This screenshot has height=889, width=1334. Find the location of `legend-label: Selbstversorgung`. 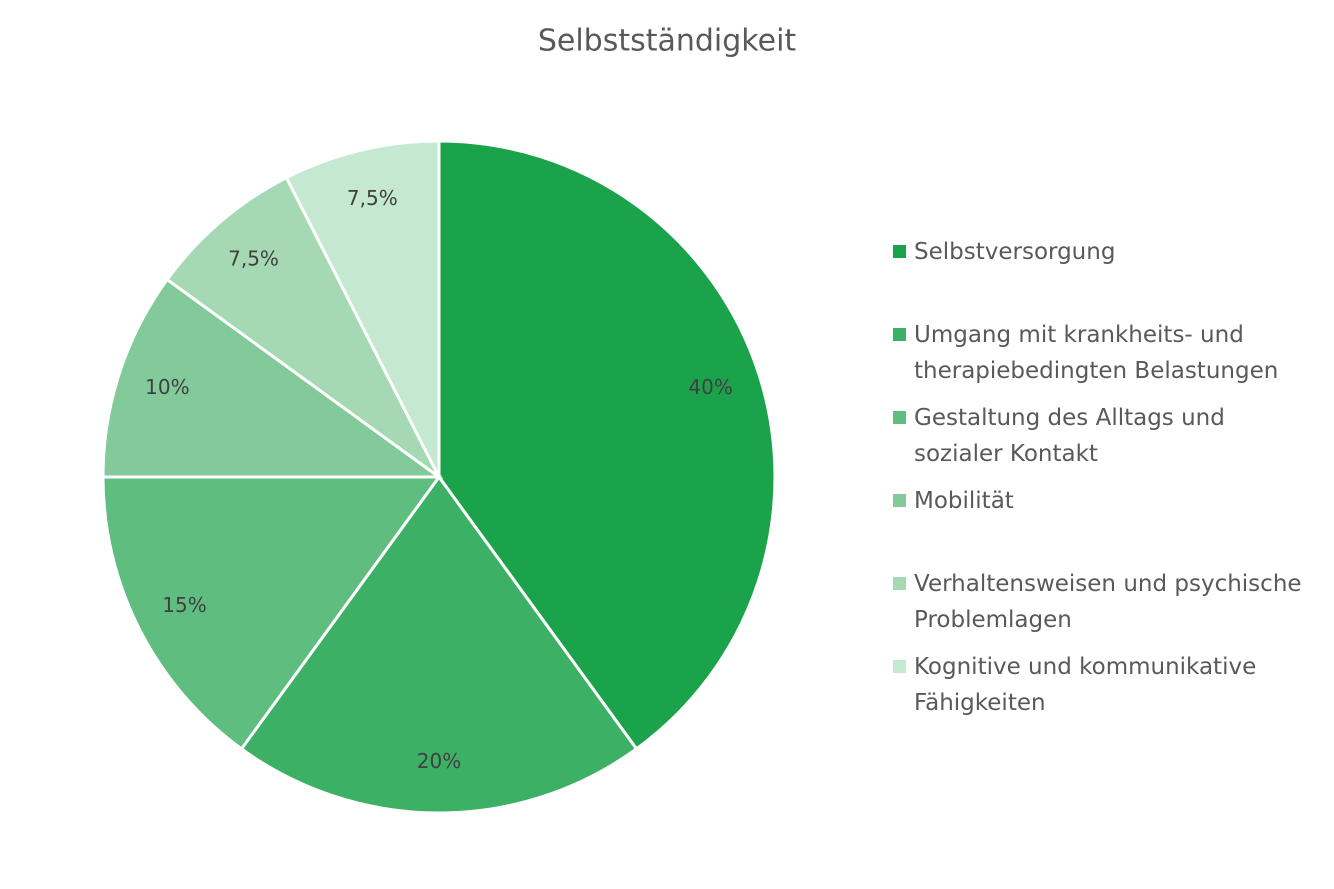

legend-label: Selbstversorgung is located at coordinates (1015, 252).